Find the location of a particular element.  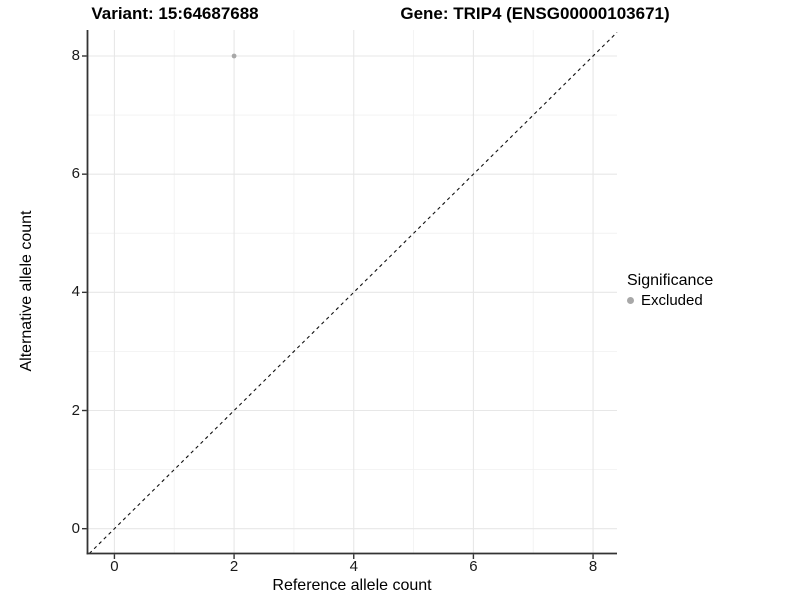

legend-items: Excluded is located at coordinates (670, 300).